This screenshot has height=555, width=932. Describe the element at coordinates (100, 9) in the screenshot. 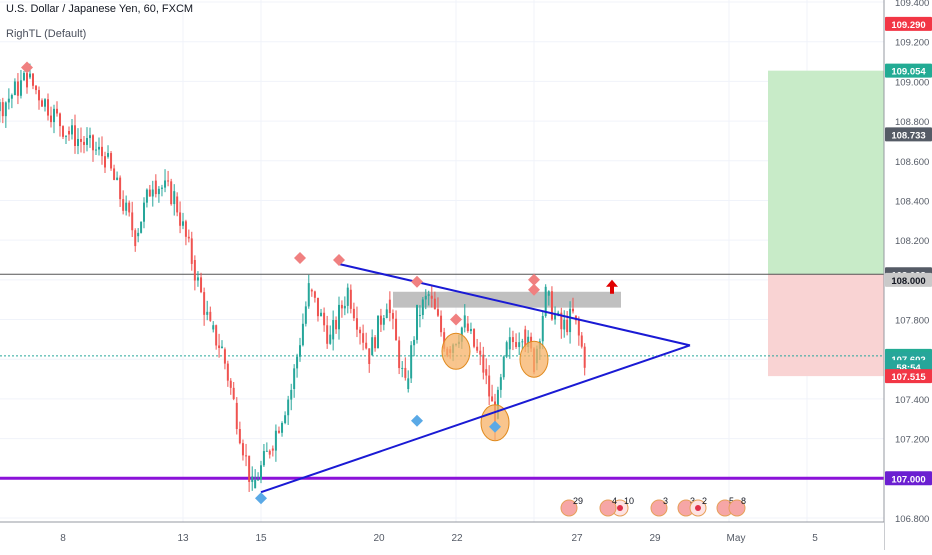

I see `chart-title: U.S. Dollar / Japanese Yen, 60, FXCM` at that location.